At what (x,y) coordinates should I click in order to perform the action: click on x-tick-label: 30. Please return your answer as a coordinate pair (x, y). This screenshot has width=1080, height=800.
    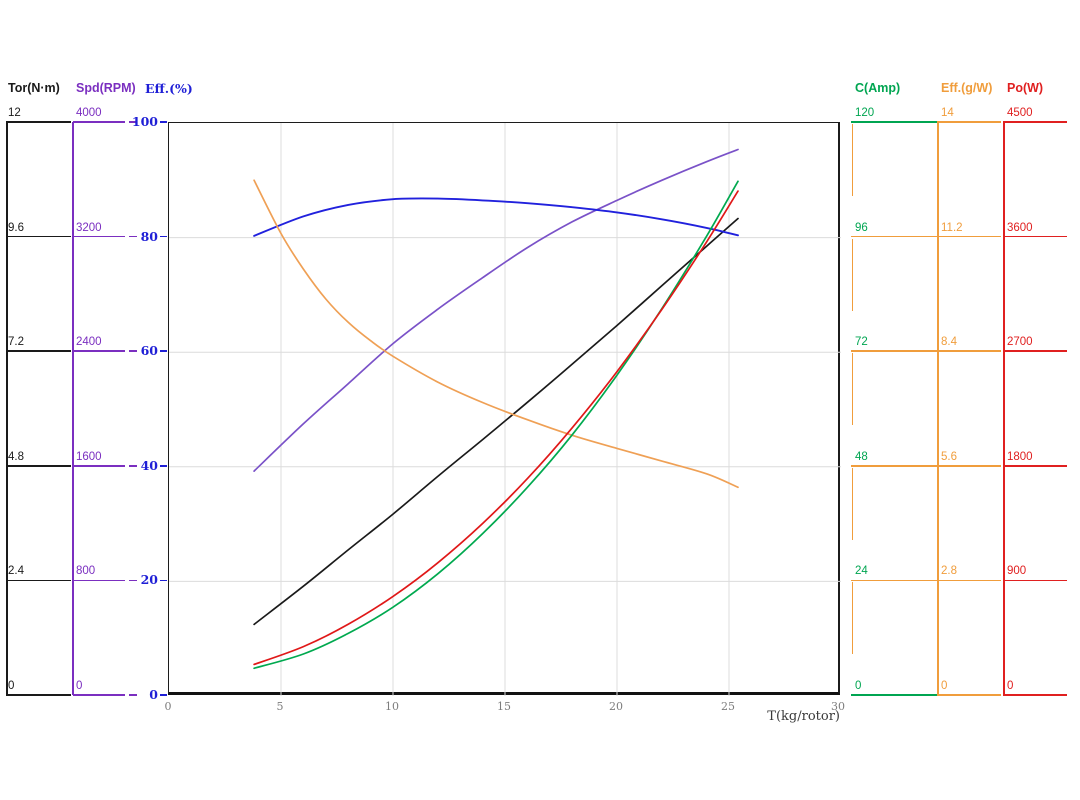
    Looking at the image, I should click on (838, 706).